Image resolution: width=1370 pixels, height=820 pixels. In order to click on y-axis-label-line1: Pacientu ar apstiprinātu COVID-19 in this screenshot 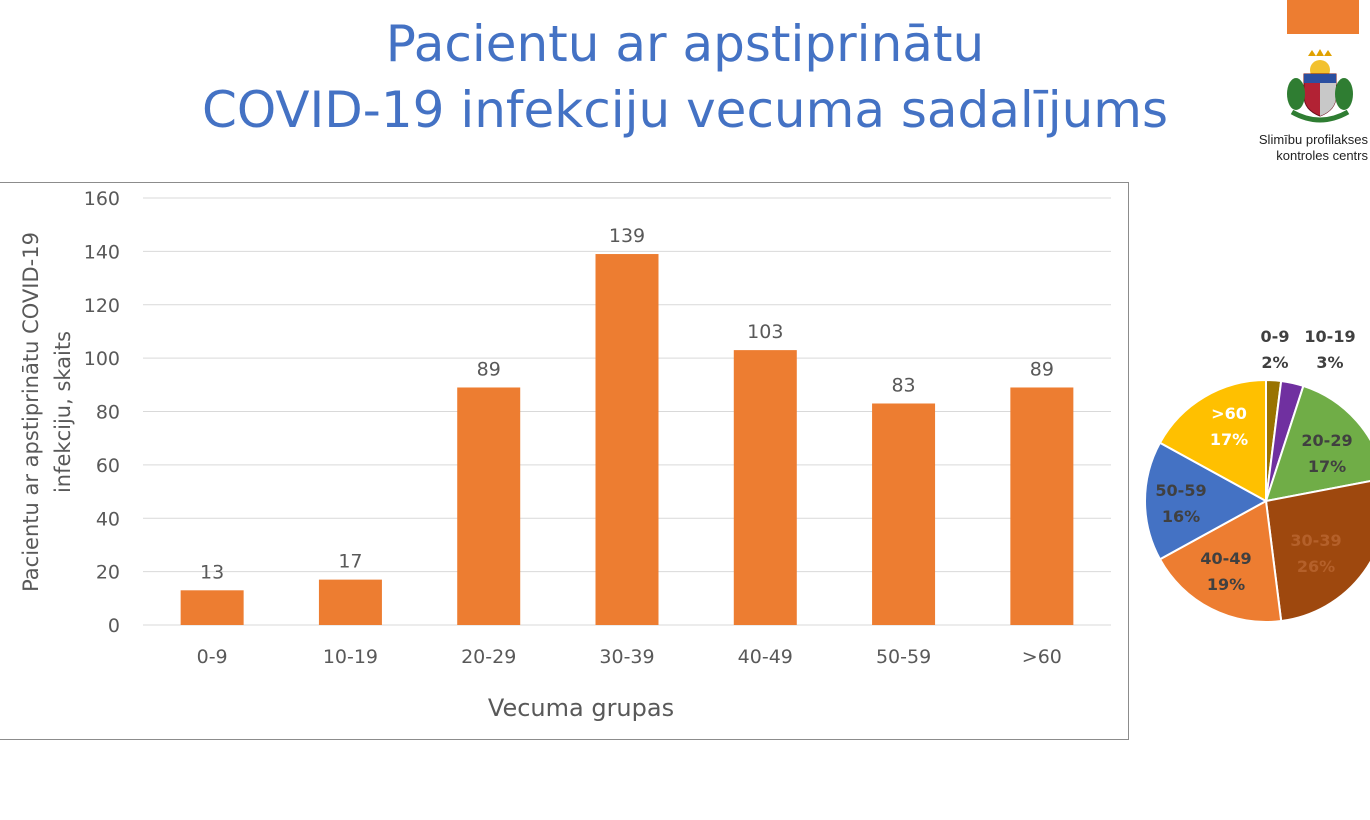, I will do `click(31, 412)`.